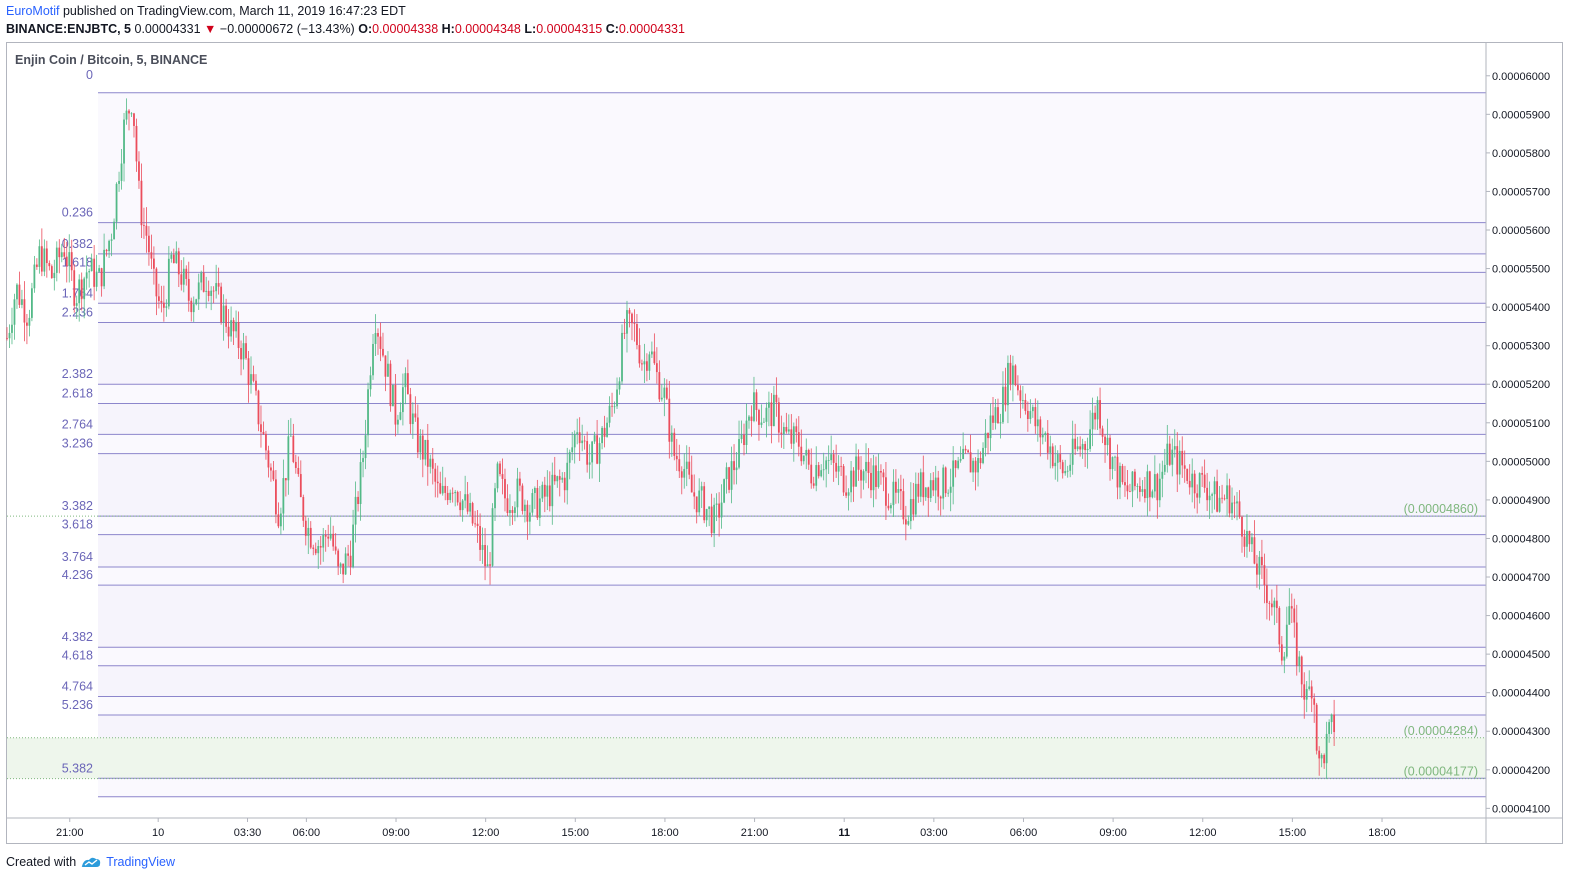  Describe the element at coordinates (1521, 809) in the screenshot. I see `price-tick-label: 0.00004100` at that location.